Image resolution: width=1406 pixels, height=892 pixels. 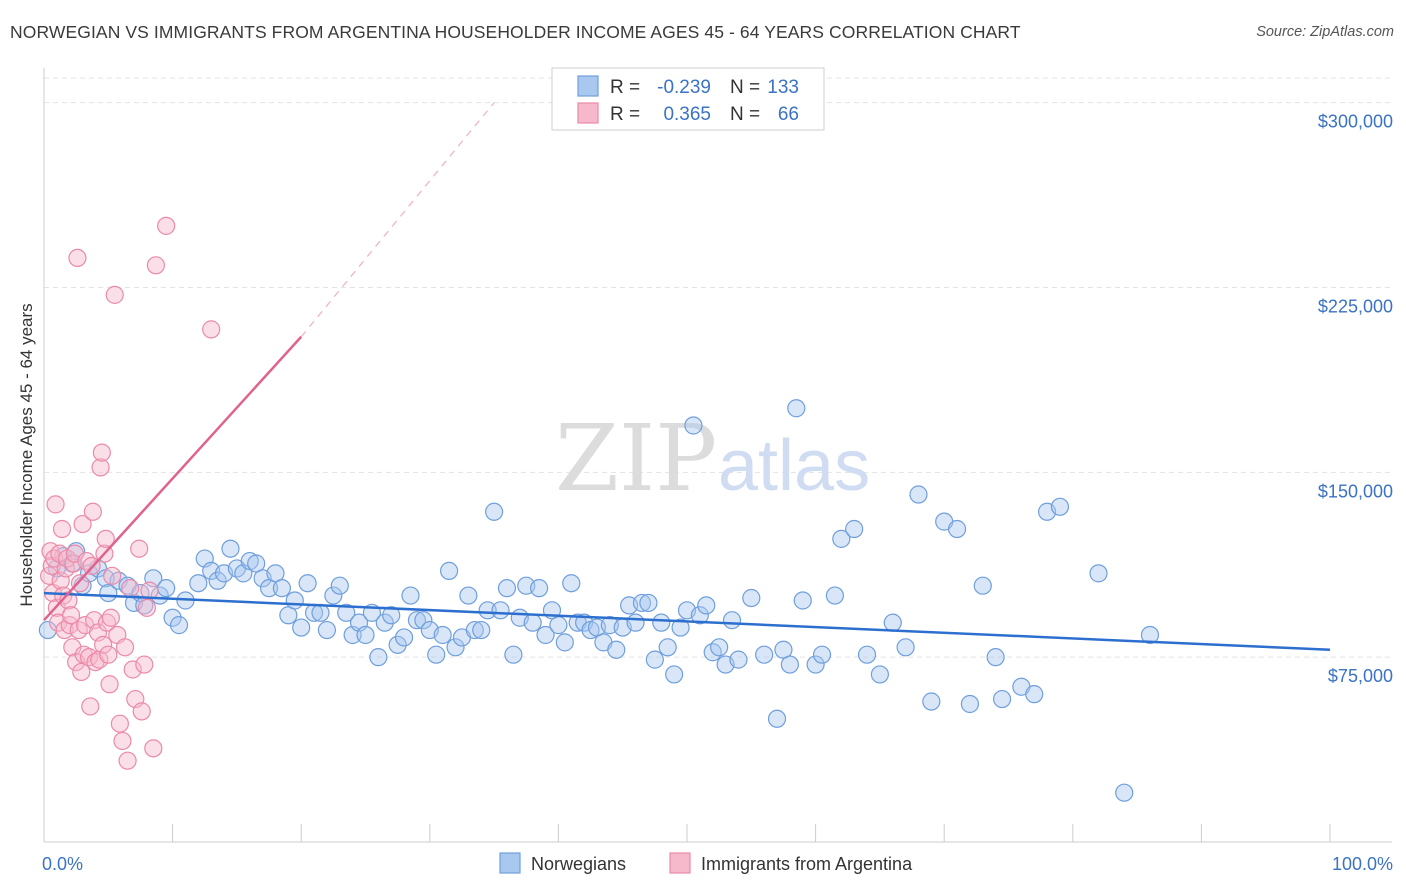 I want to click on legend-n-value-2: 66, so click(x=788, y=114).